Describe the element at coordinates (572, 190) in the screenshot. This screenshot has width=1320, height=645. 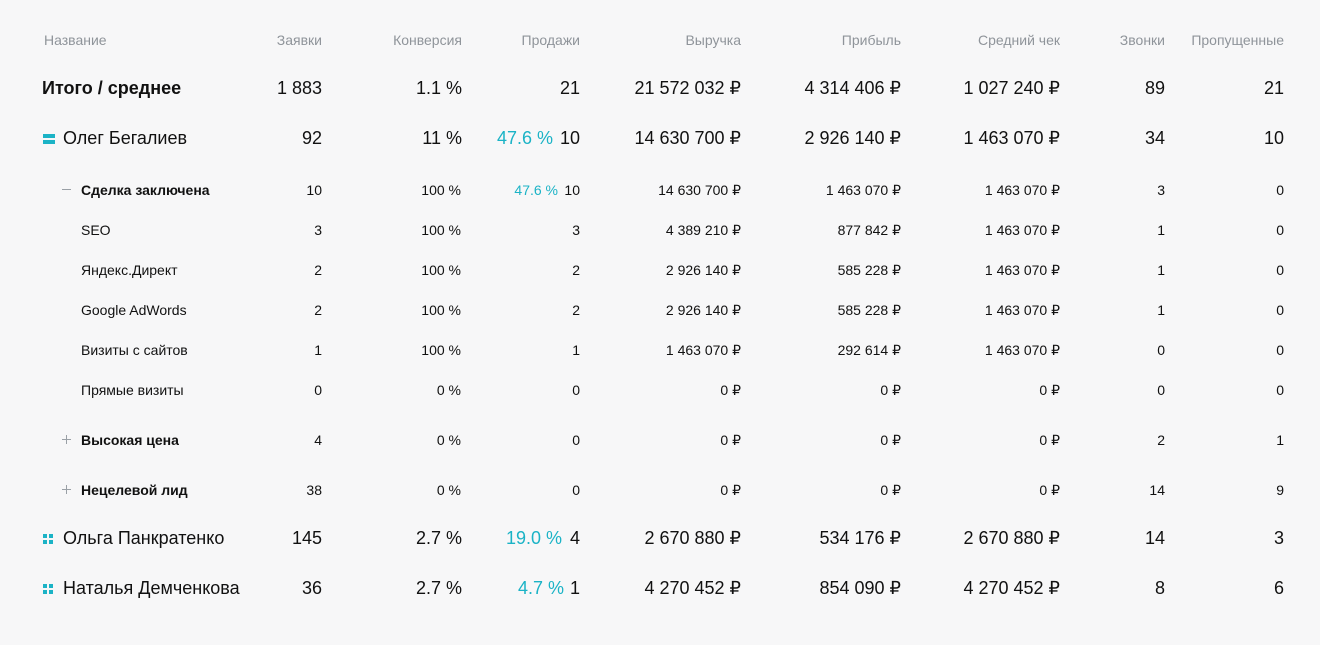
I see `stage-sales: 10` at that location.